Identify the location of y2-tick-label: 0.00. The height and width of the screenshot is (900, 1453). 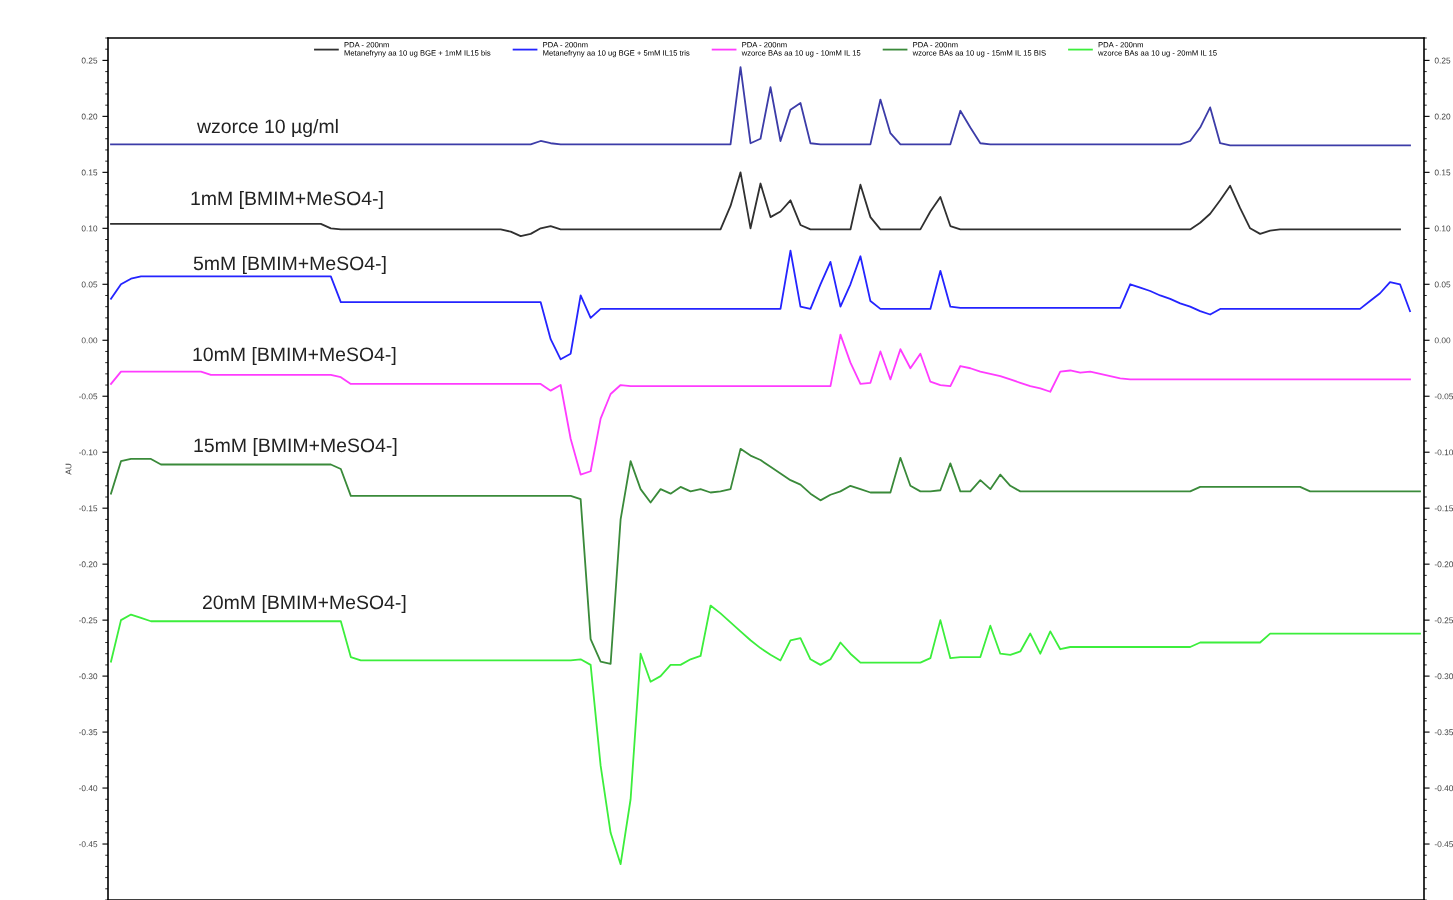
(1442, 340).